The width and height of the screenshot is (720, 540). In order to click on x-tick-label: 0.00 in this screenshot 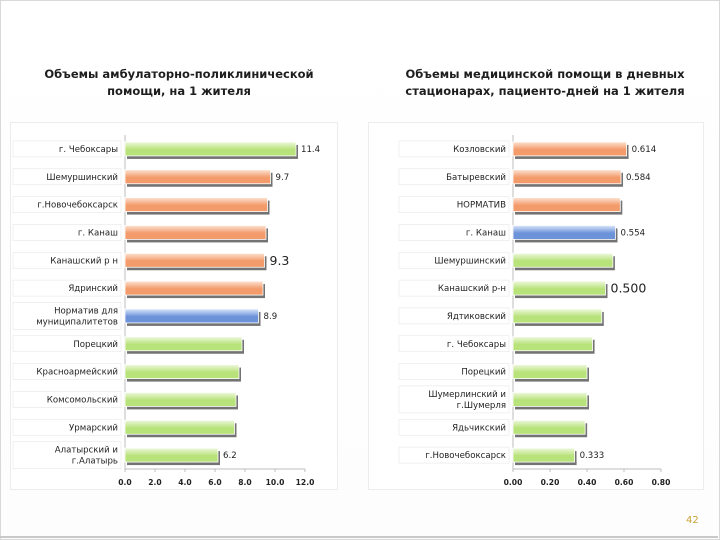, I will do `click(513, 482)`.